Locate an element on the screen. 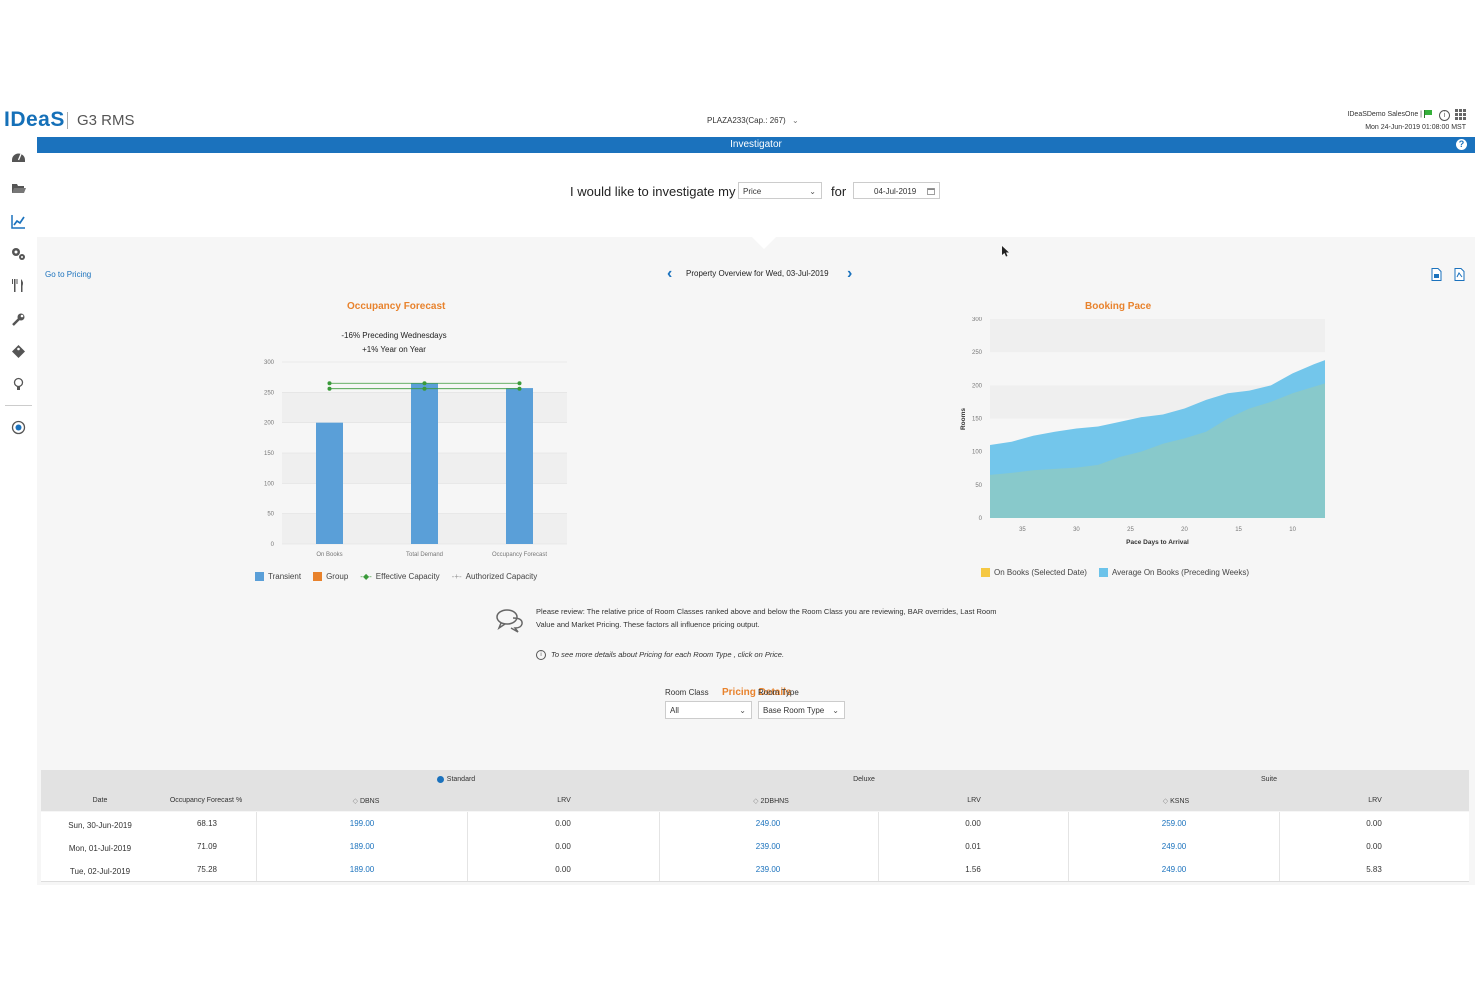  property-selector: PLAZA233(Cap.: 267) ⌄ is located at coordinates (753, 120).